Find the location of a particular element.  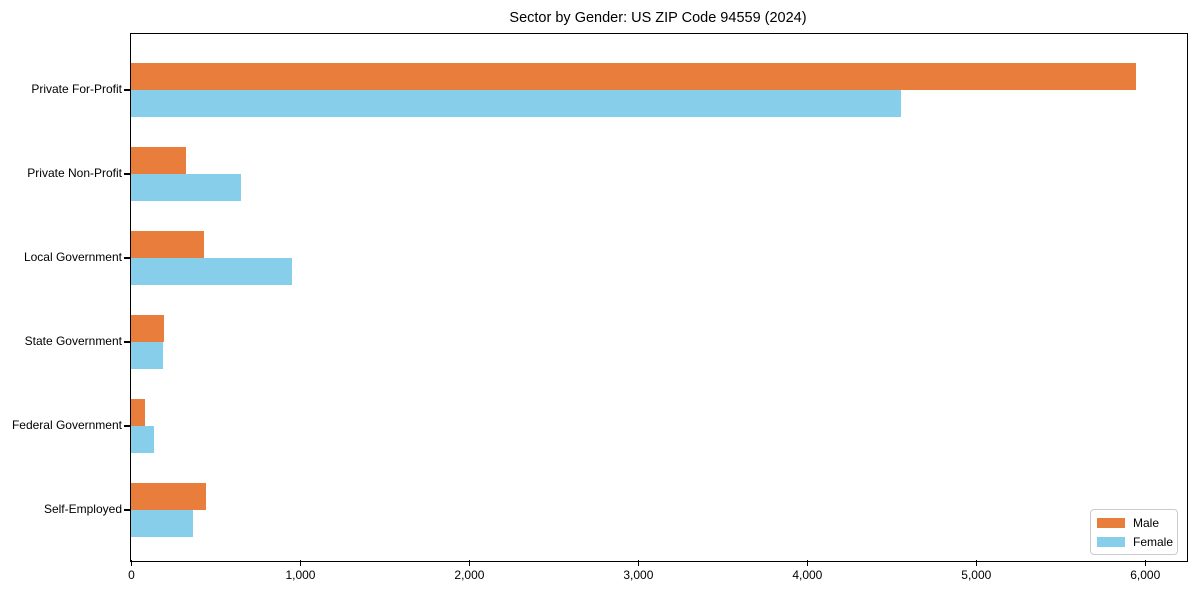

legend-swatch-male is located at coordinates (1111, 522).